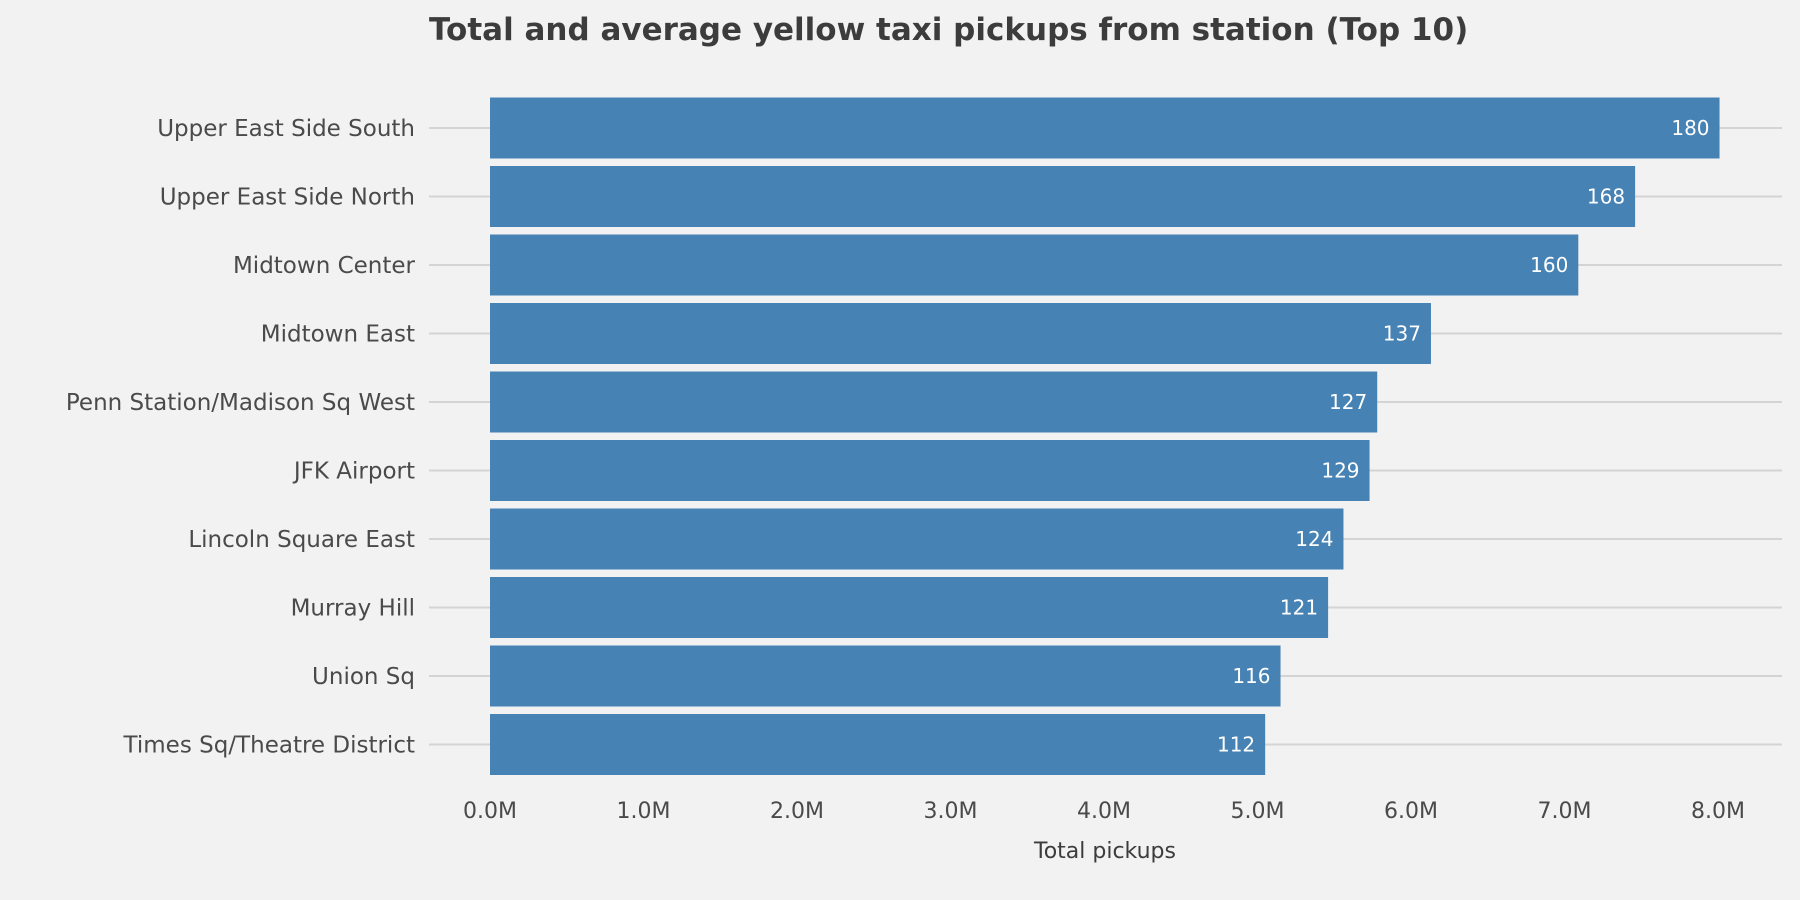 This screenshot has width=1800, height=900. Describe the element at coordinates (269, 746) in the screenshot. I see `category-label: Times Sq/Theatre District` at that location.